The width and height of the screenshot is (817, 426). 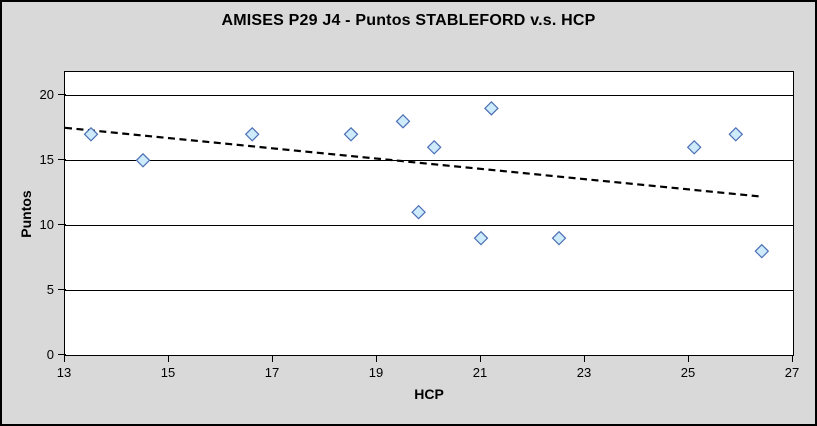 I want to click on x-tick-label: 21, so click(x=480, y=372).